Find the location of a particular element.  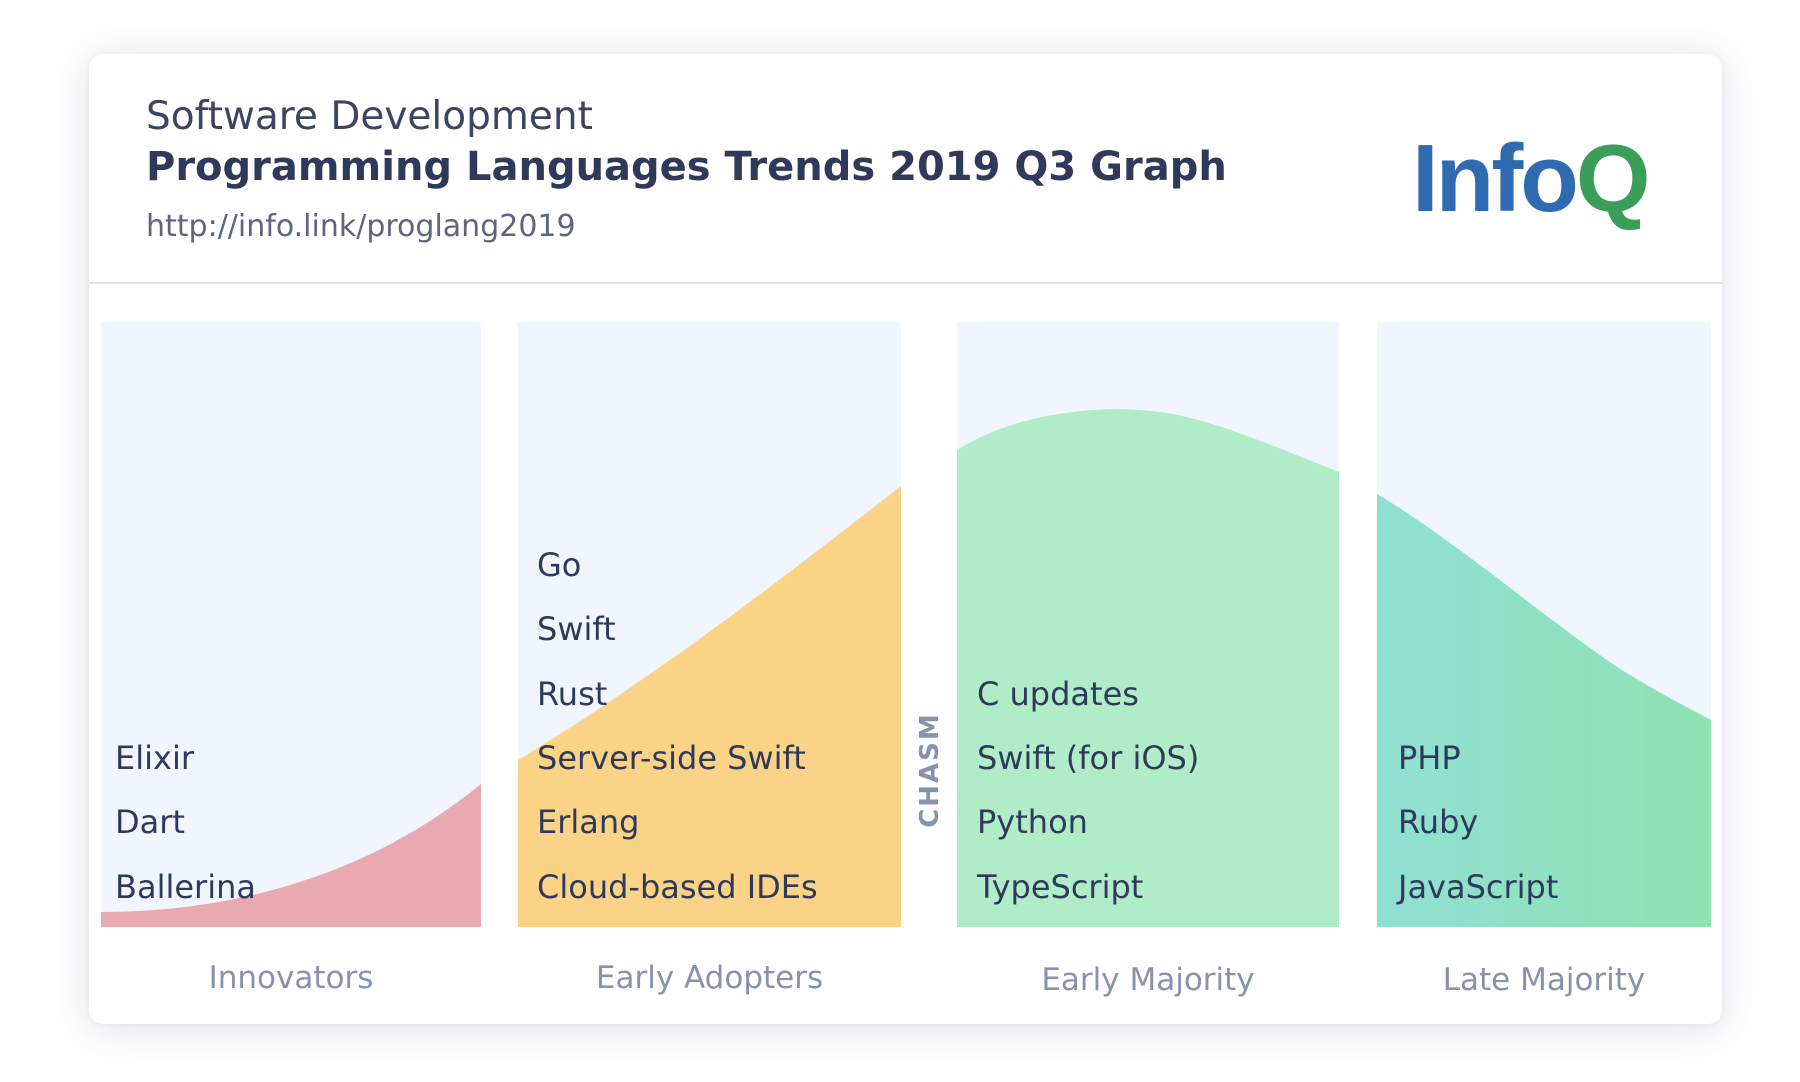

language-item: Swift (for iOS) is located at coordinates (1088, 758).